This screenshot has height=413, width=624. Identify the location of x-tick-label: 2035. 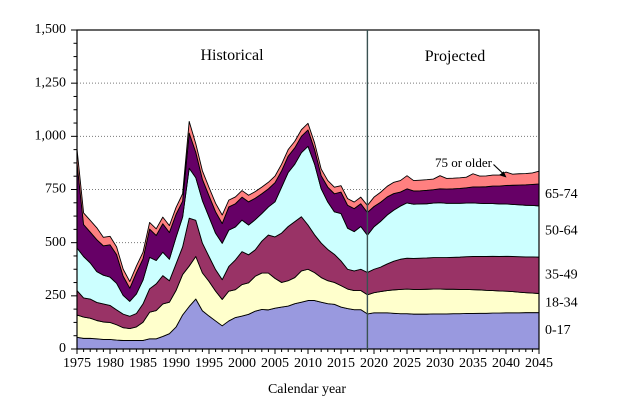
(473, 363).